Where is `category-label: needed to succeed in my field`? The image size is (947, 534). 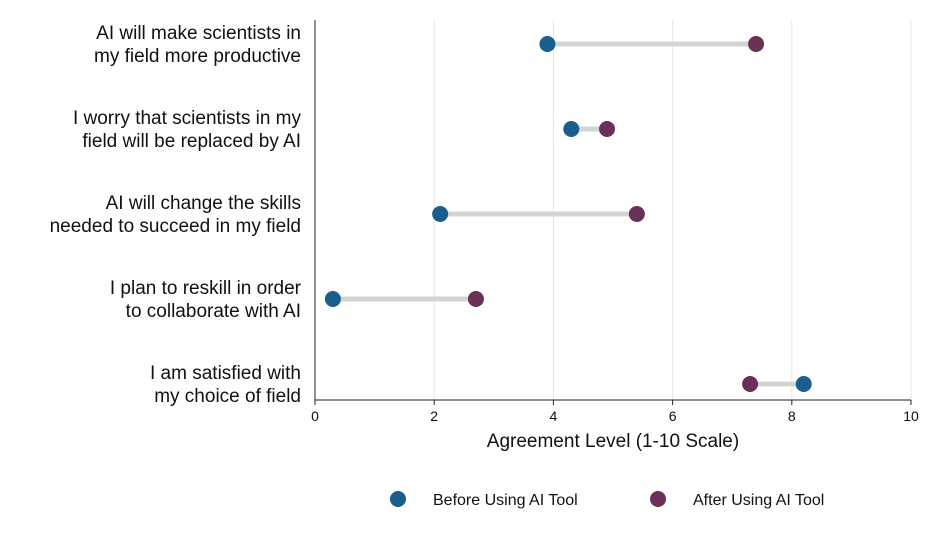
category-label: needed to succeed in my field is located at coordinates (175, 226).